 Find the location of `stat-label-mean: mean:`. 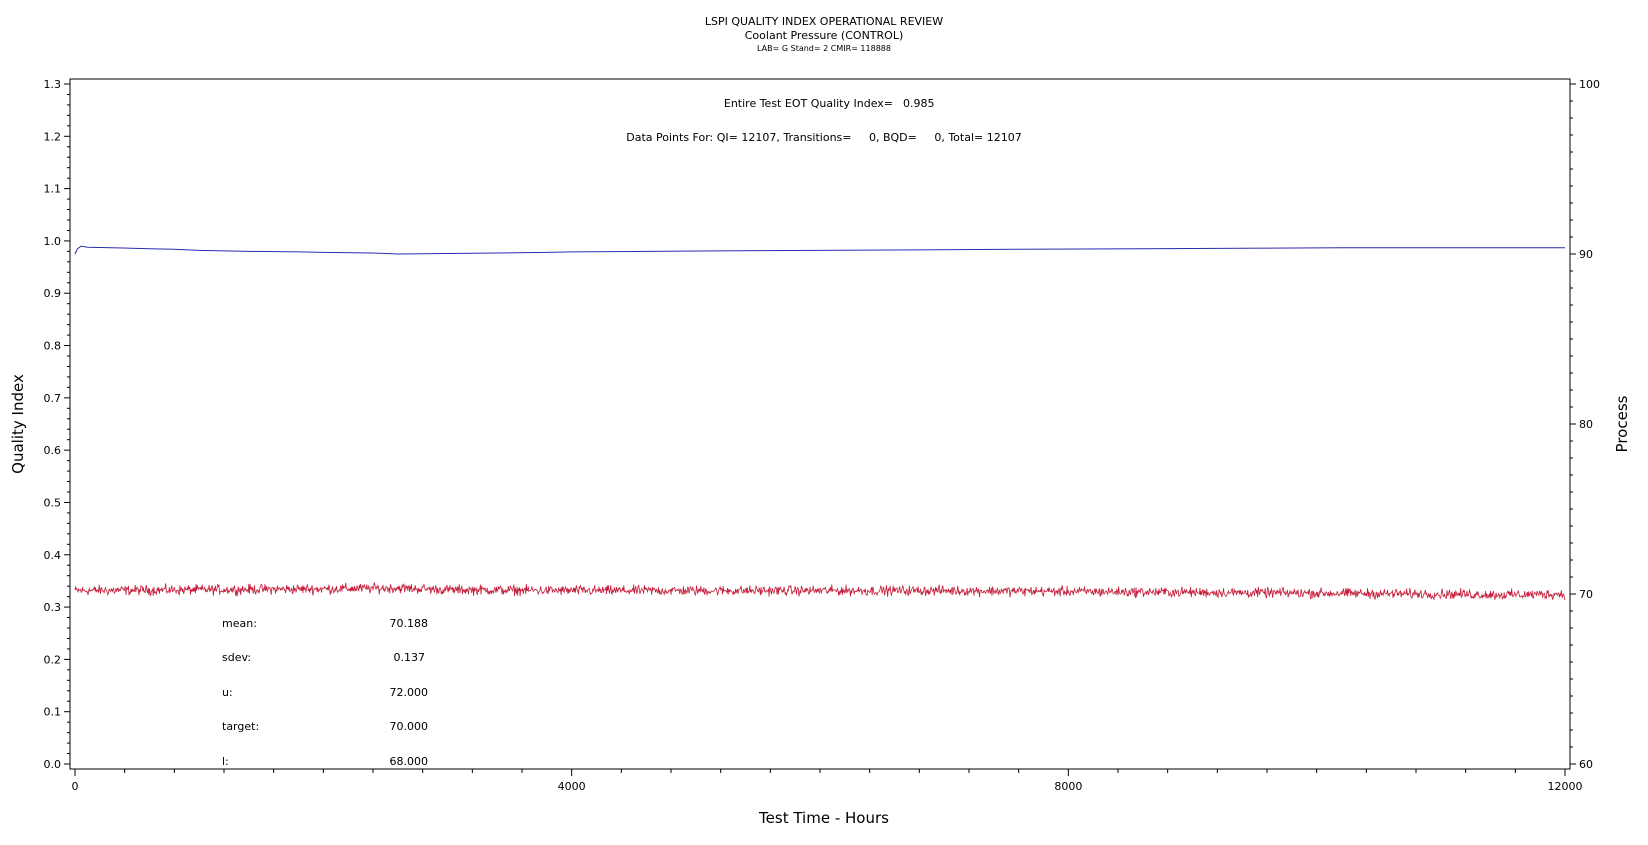

stat-label-mean: mean: is located at coordinates (239, 623).